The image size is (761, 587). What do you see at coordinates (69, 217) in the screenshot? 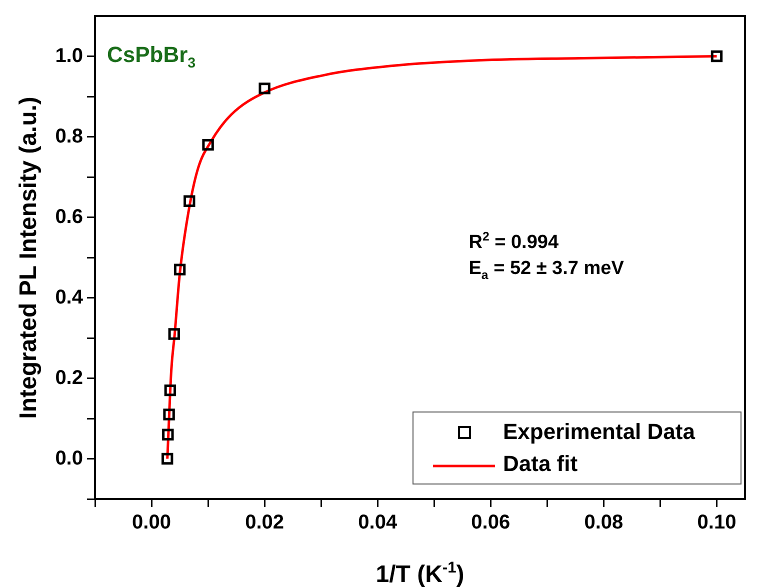
I see `y-tick-label: 0.6` at bounding box center [69, 217].